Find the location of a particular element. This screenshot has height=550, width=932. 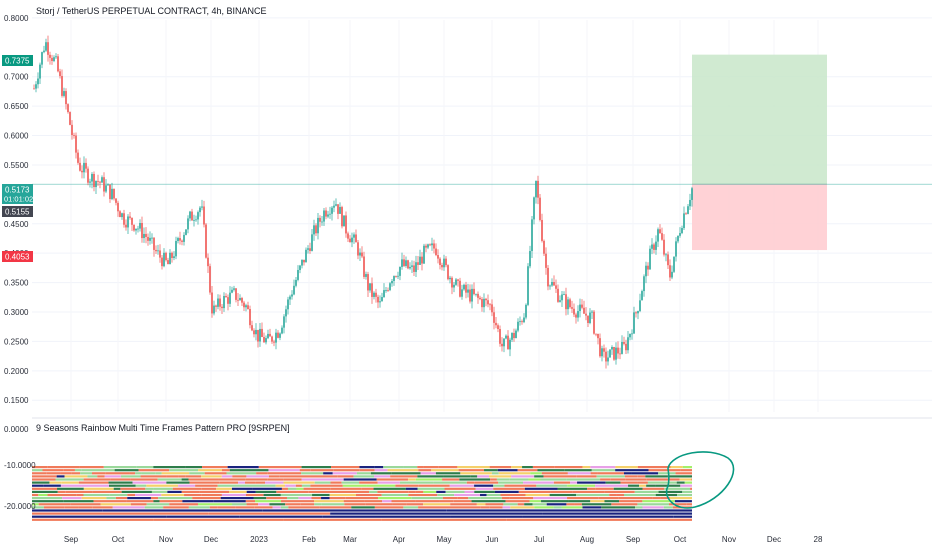

x-tick-label: Feb is located at coordinates (309, 539).